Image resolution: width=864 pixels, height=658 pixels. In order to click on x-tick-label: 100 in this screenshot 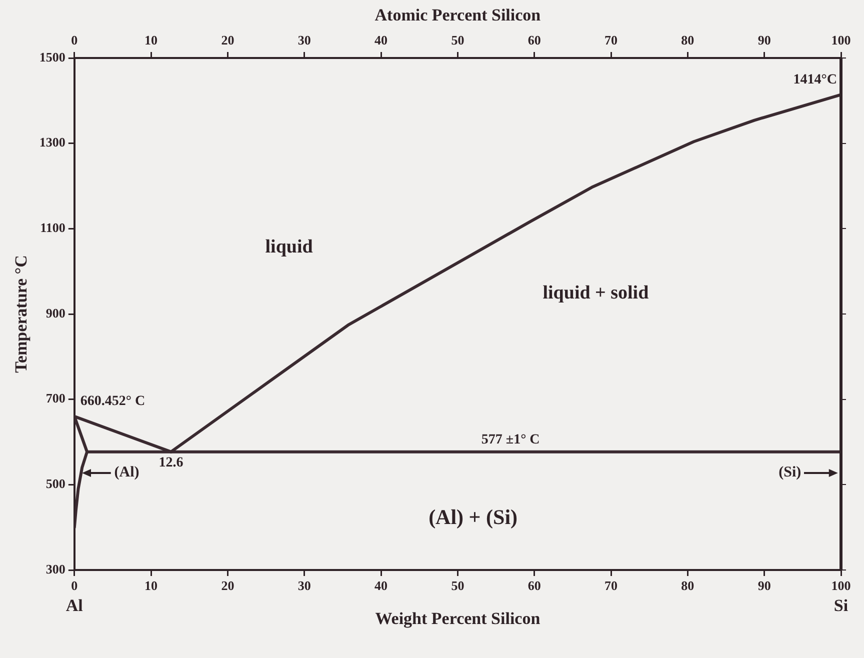, I will do `click(841, 586)`.